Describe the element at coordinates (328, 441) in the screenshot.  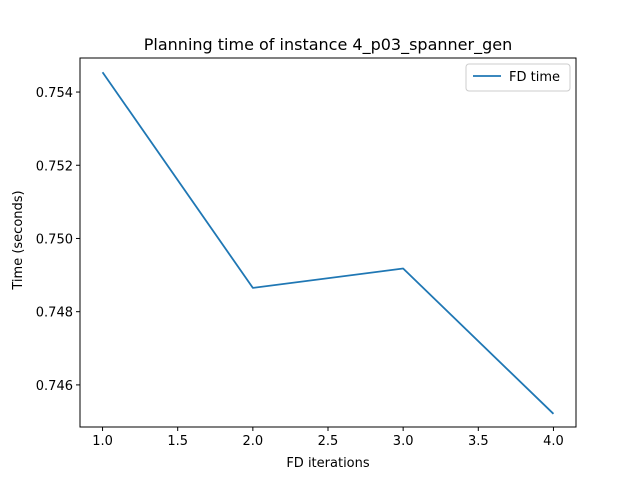
I see `x-tick-label: 2.5` at that location.